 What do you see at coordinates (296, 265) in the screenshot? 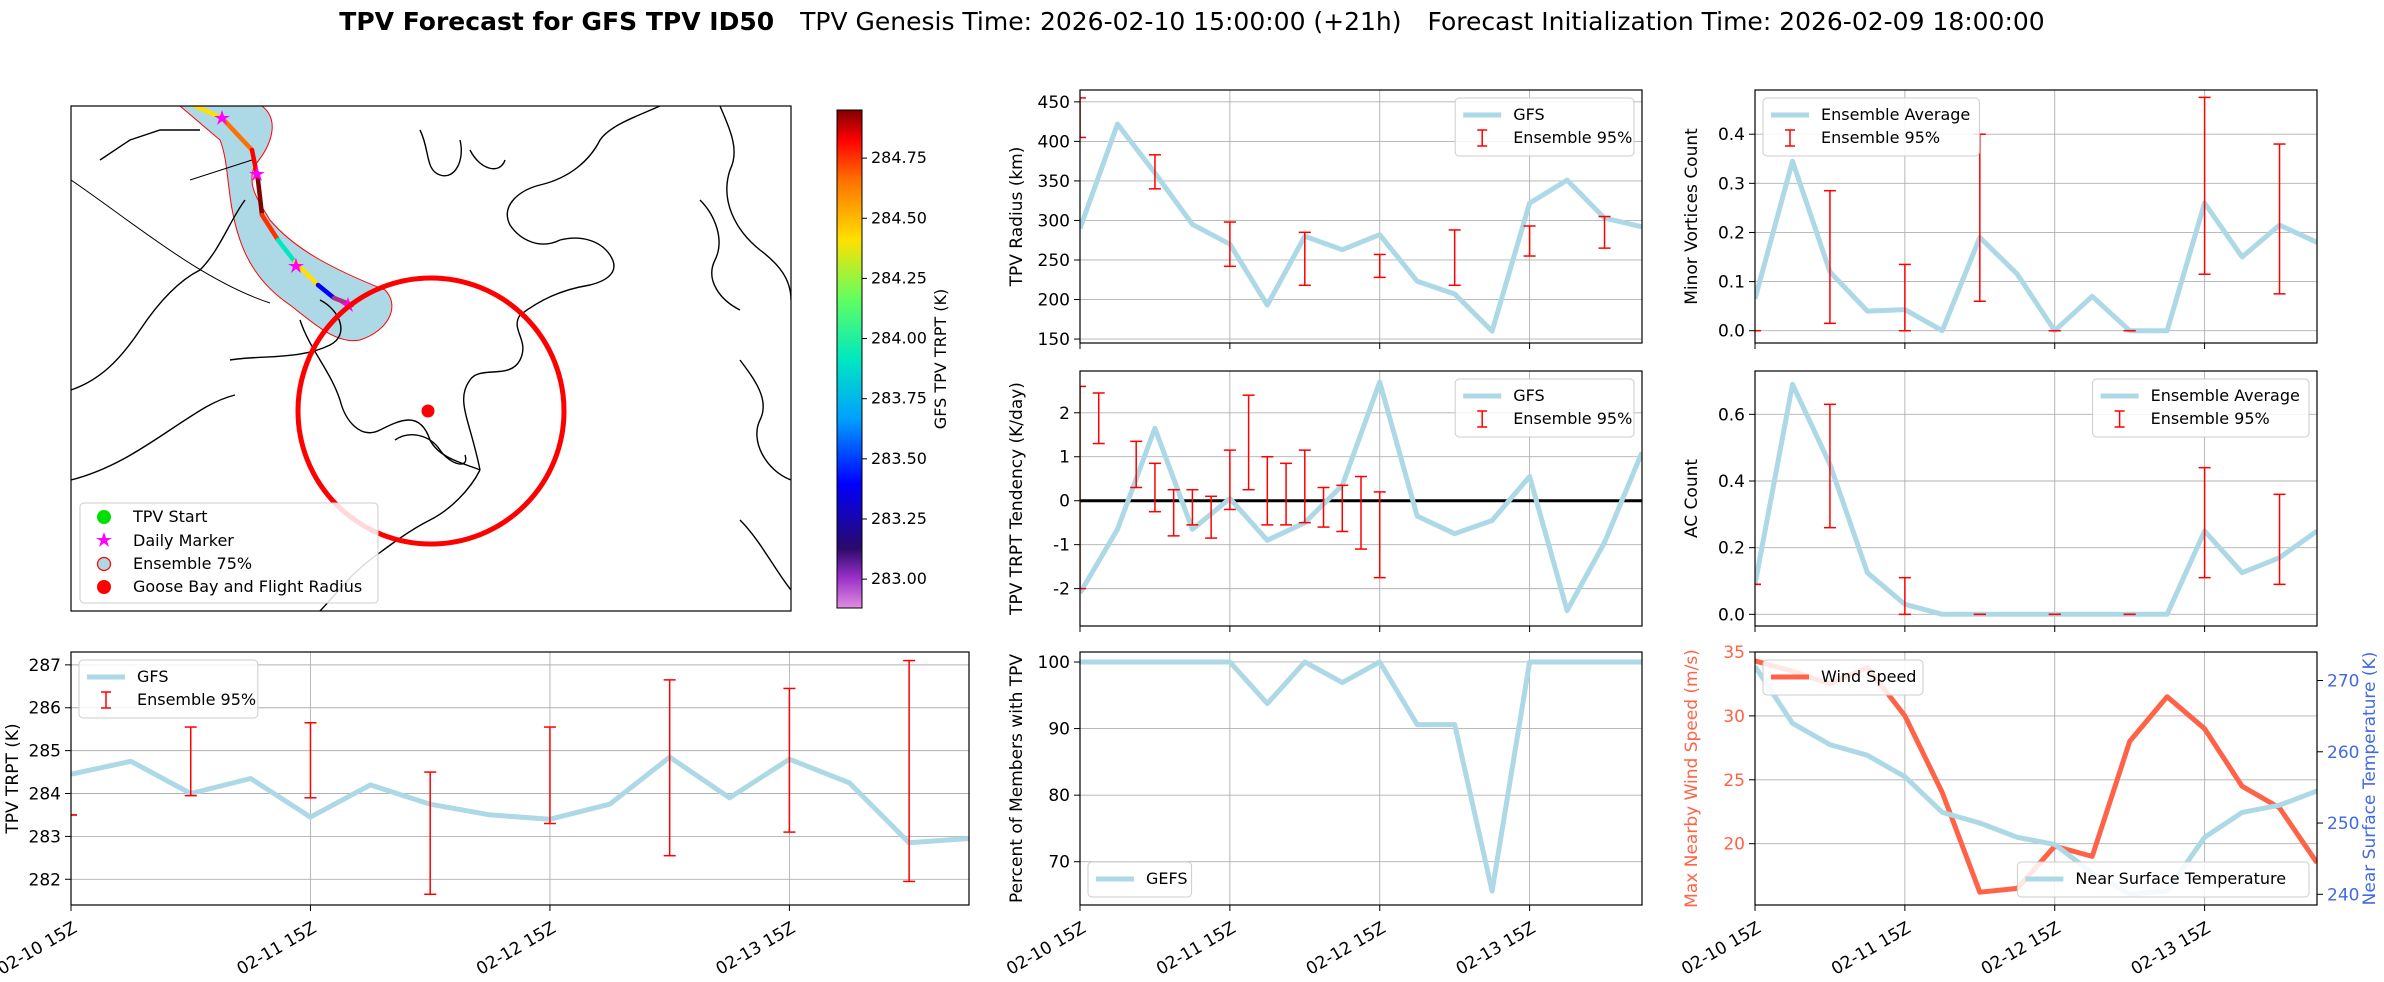
I see `daily-marker` at bounding box center [296, 265].